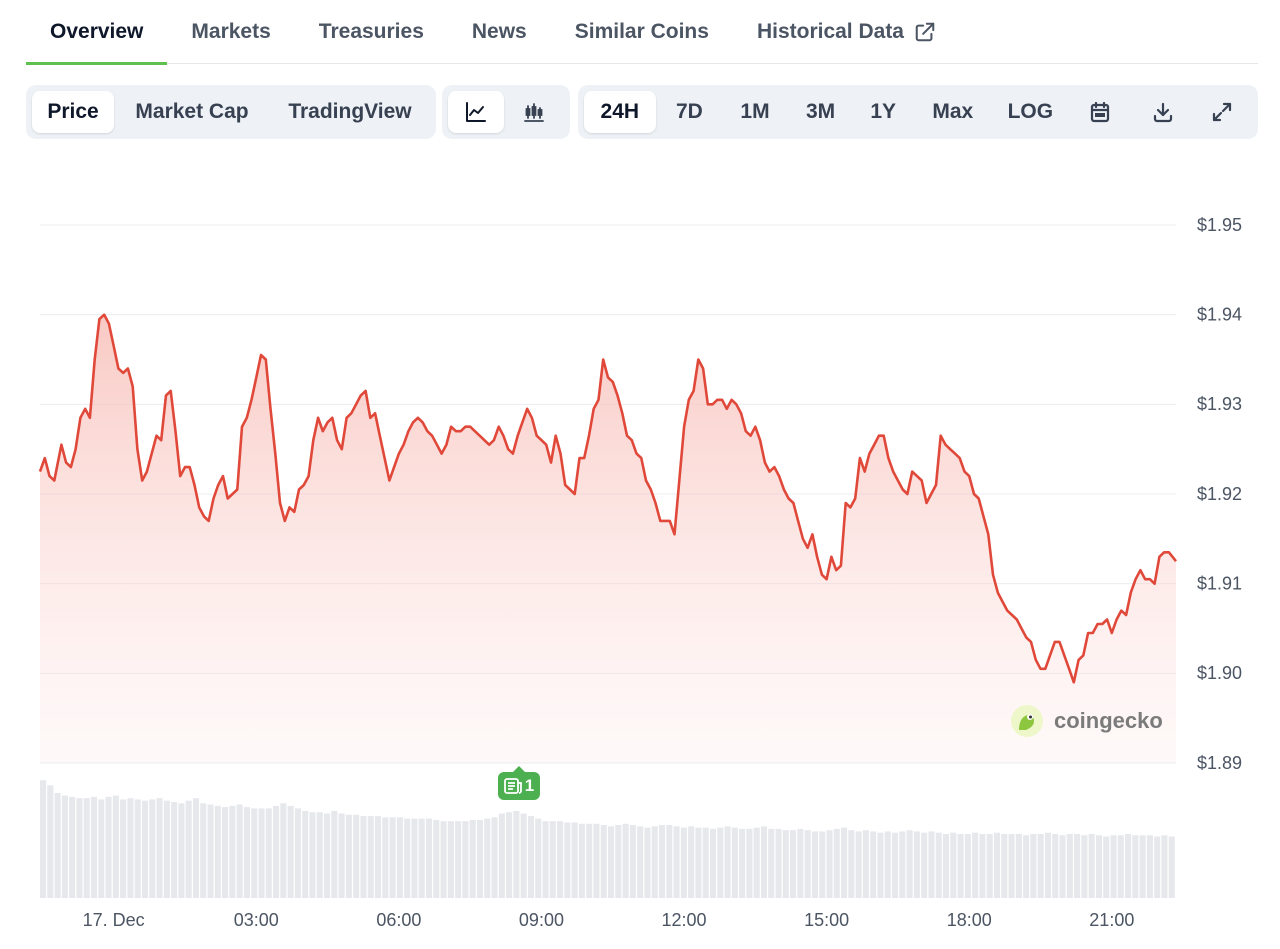  I want to click on price-view-button: Price, so click(73, 112).